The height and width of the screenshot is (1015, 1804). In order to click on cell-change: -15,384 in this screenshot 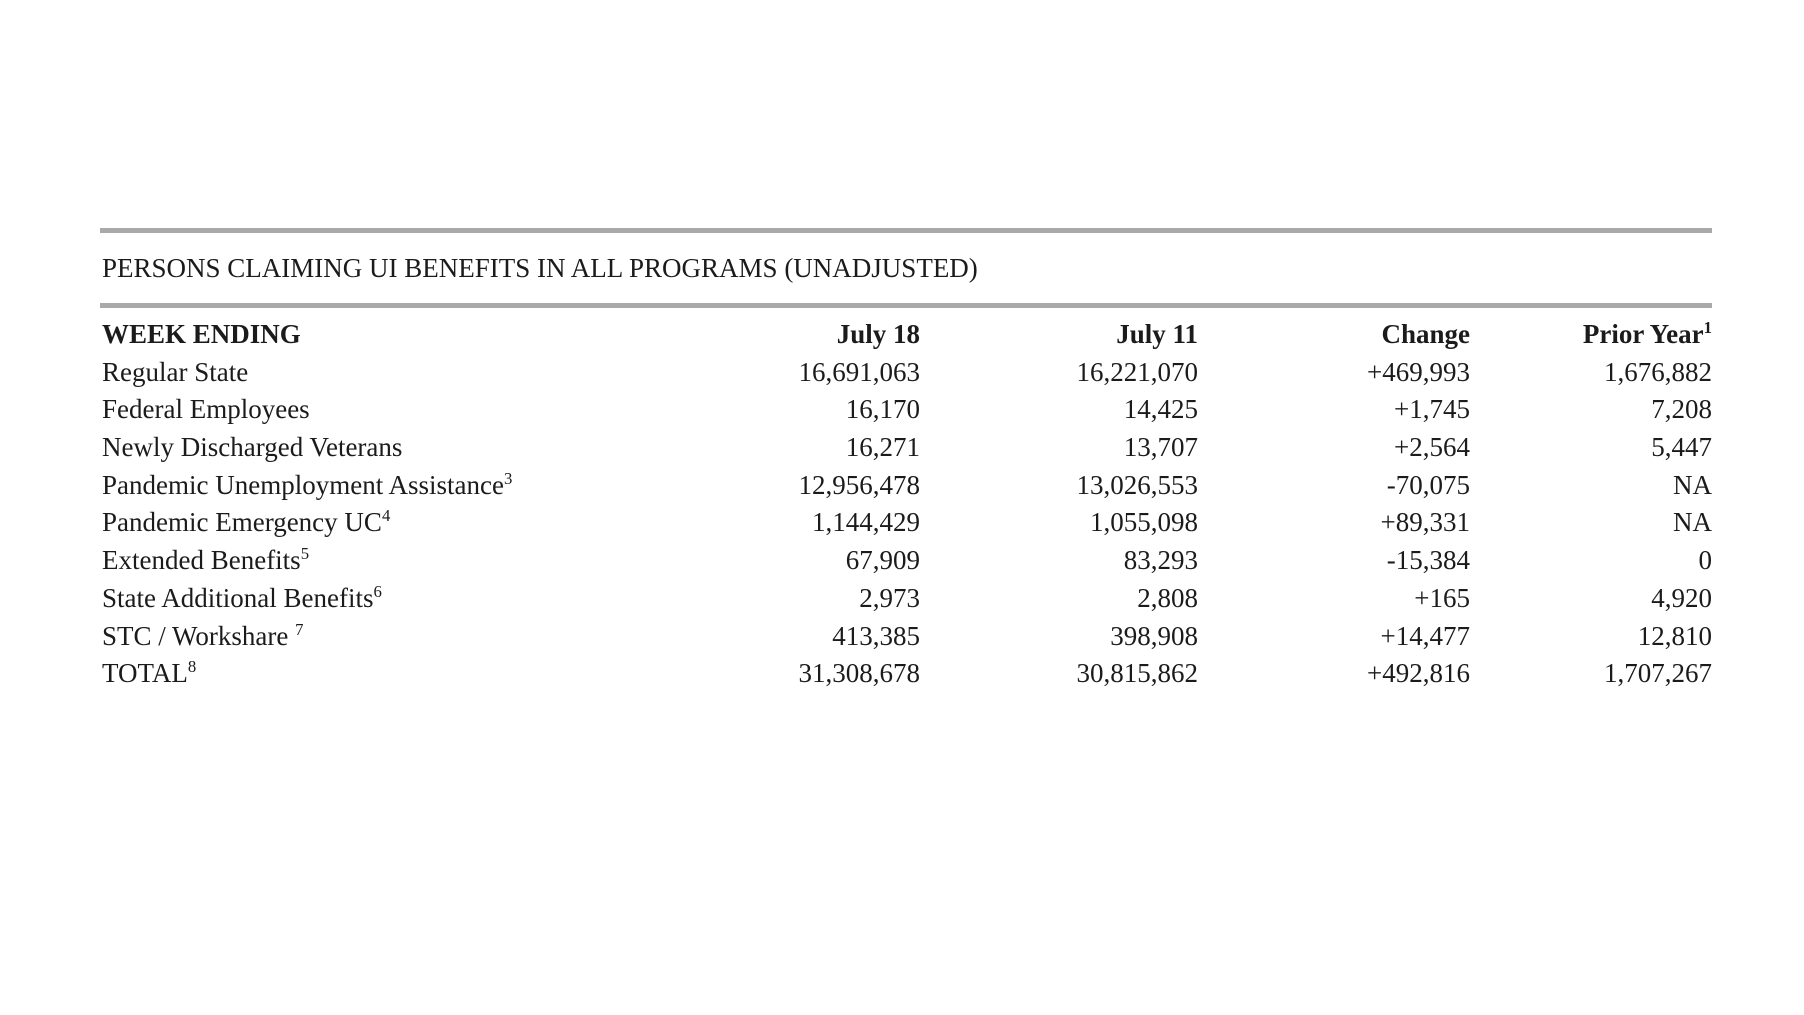, I will do `click(1334, 561)`.